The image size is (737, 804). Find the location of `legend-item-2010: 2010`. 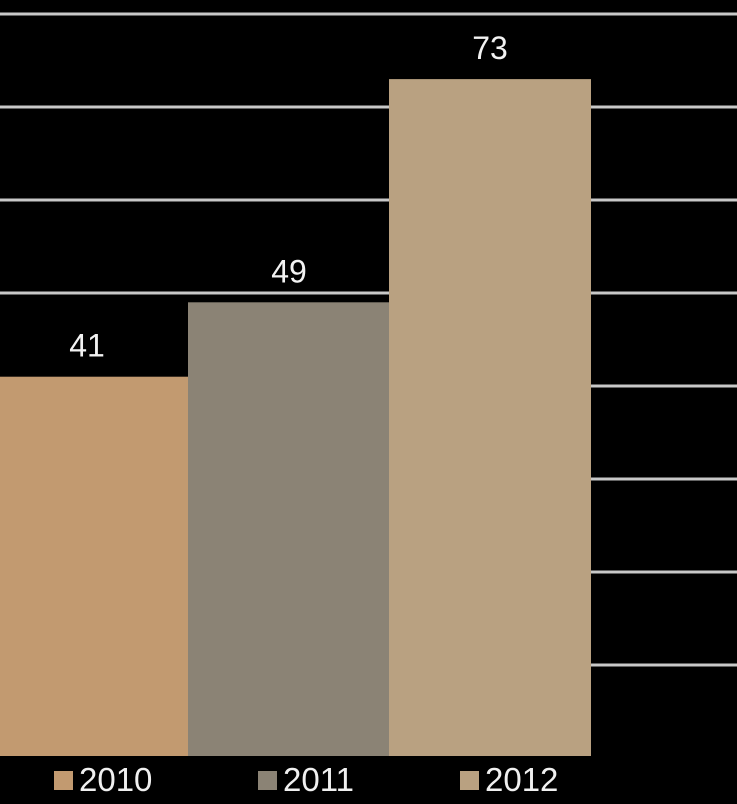

legend-item-2010: 2010 is located at coordinates (103, 780).